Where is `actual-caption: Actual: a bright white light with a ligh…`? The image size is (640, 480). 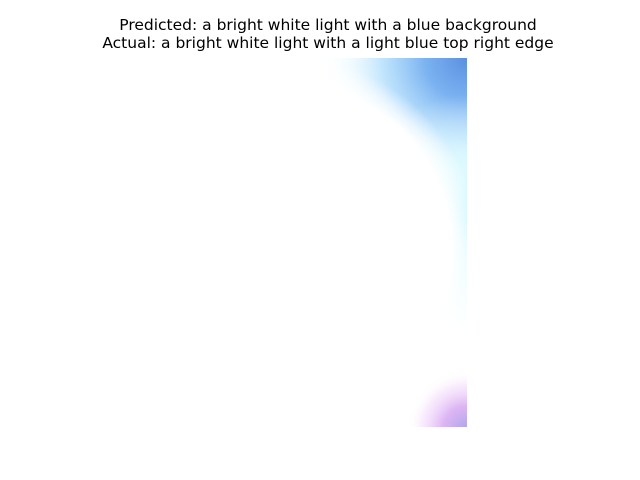
actual-caption: Actual: a bright white light with a ligh… is located at coordinates (328, 42).